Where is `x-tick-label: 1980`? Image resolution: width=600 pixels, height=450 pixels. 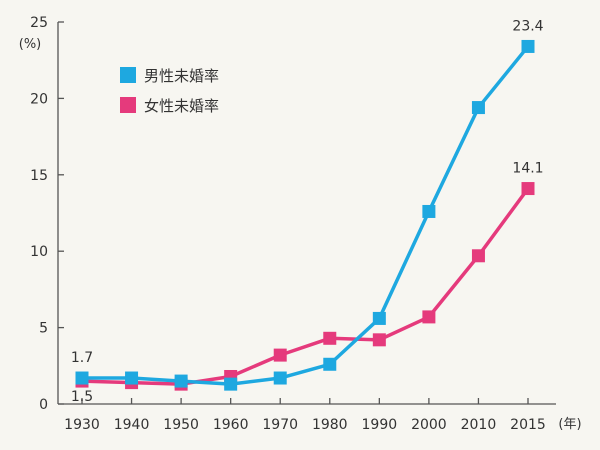
x-tick-label: 1980 is located at coordinates (330, 425).